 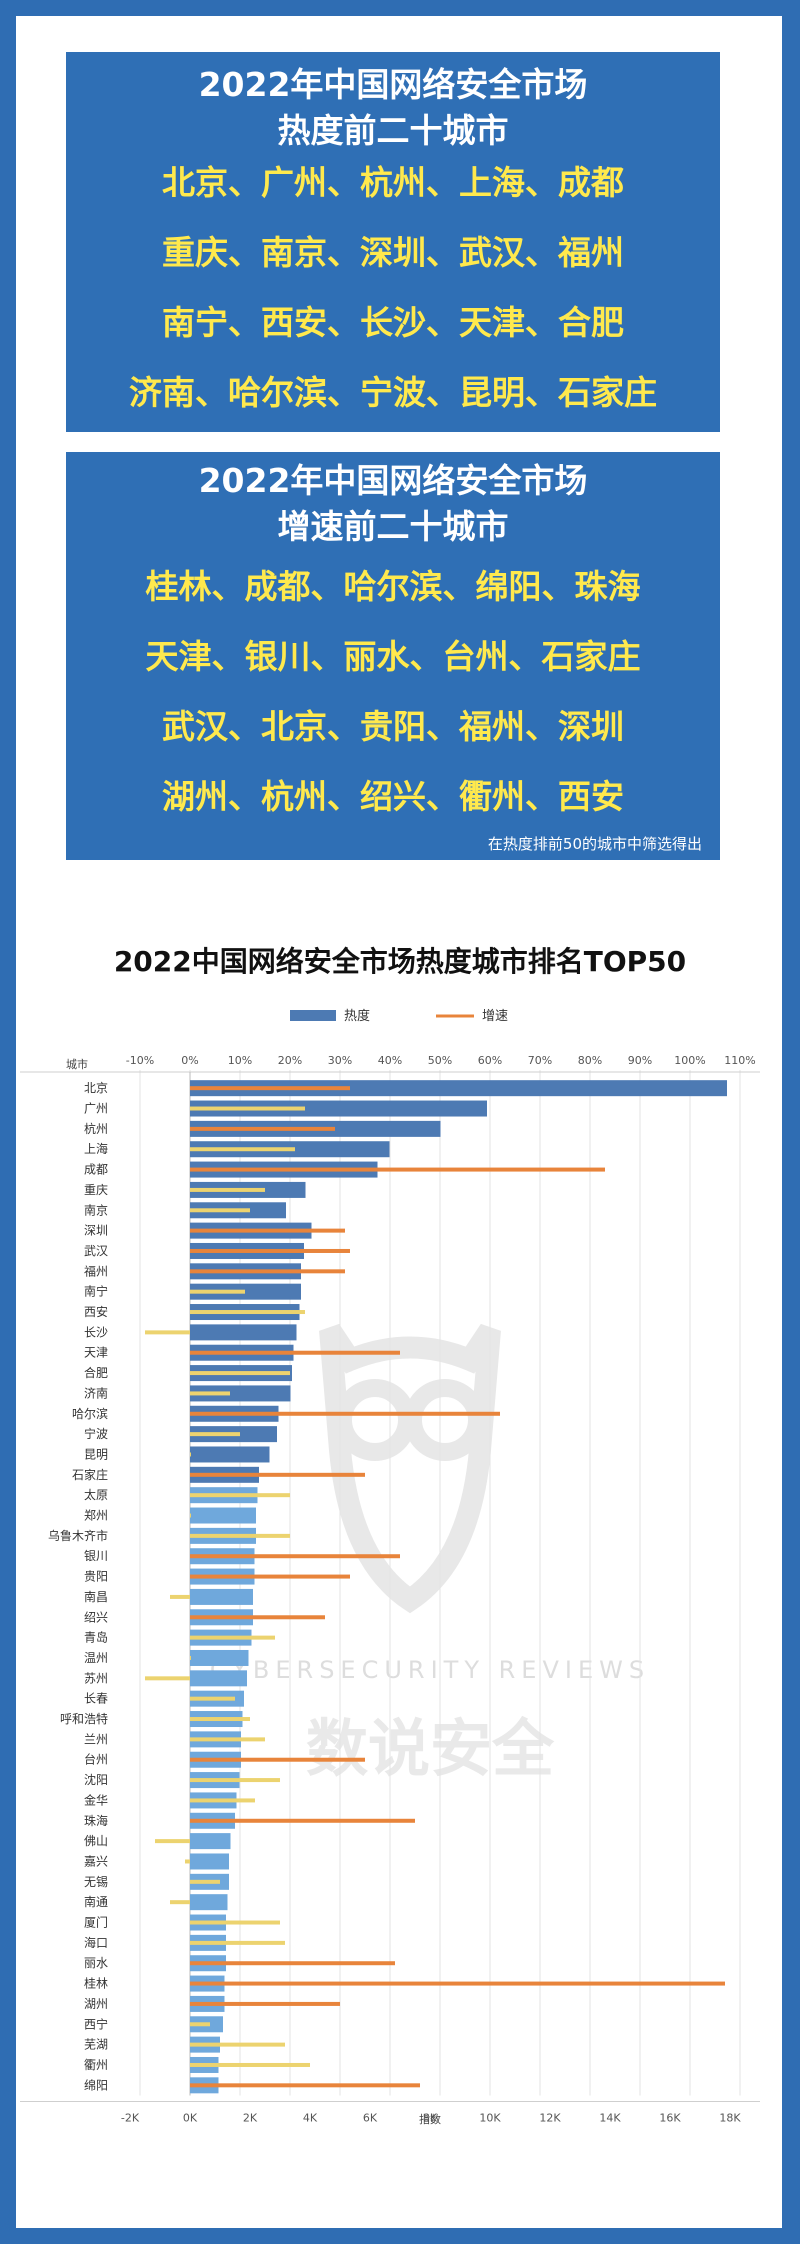 I want to click on category-label: 衢州, so click(x=96, y=2065).